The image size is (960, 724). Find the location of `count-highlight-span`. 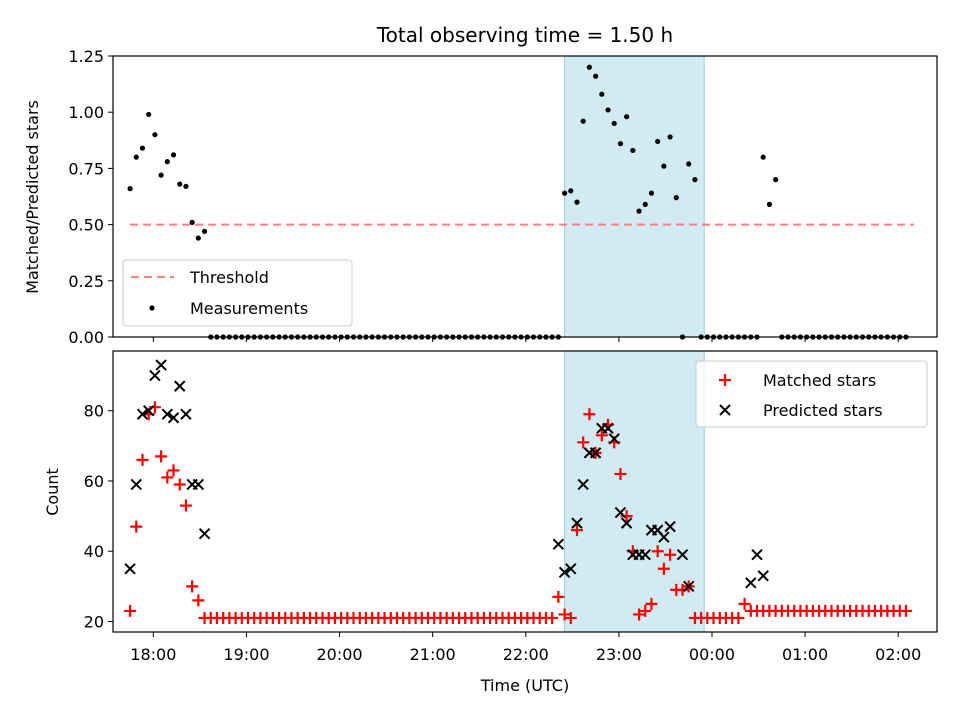

count-highlight-span is located at coordinates (634, 491).